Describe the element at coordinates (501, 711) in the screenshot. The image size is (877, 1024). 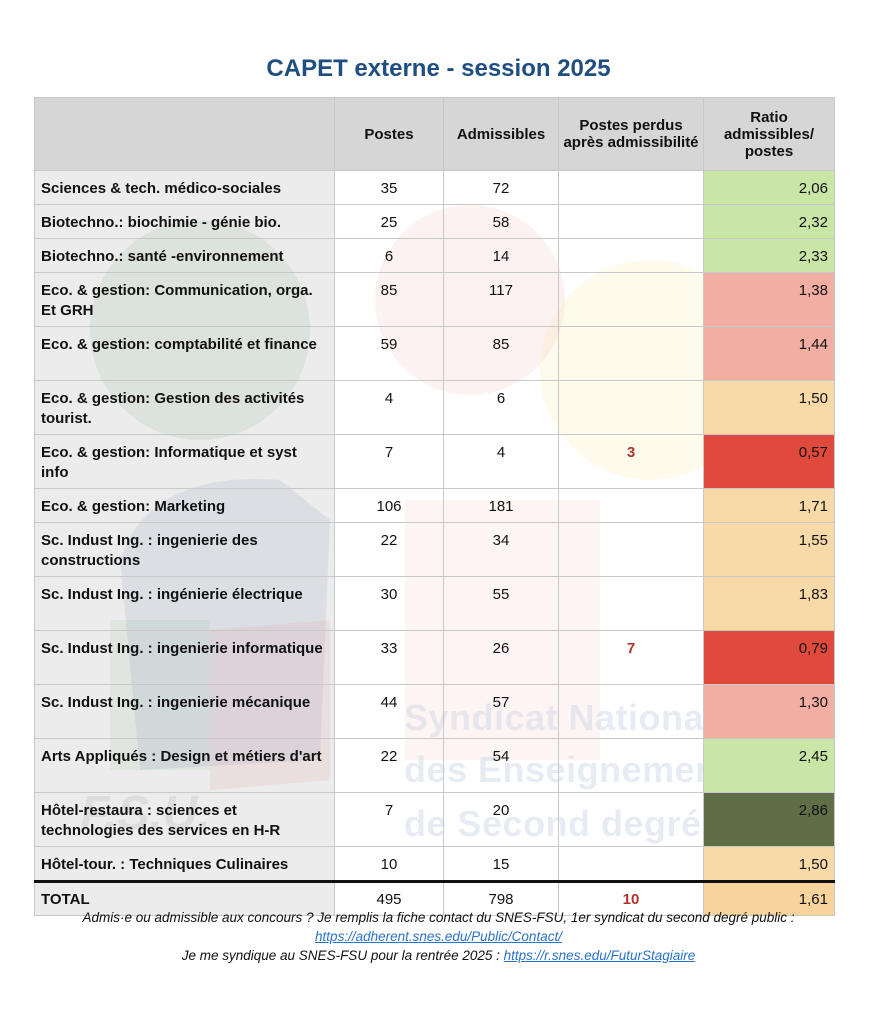
I see `admissibles-cell: 57` at that location.